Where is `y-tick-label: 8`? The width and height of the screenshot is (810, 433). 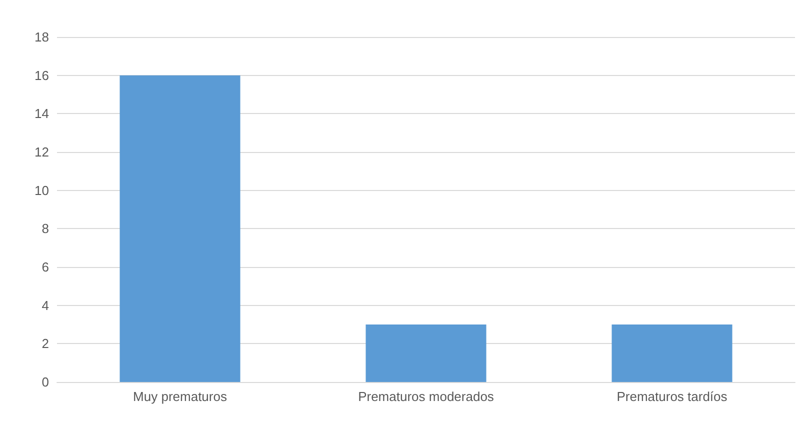 y-tick-label: 8 is located at coordinates (45, 228).